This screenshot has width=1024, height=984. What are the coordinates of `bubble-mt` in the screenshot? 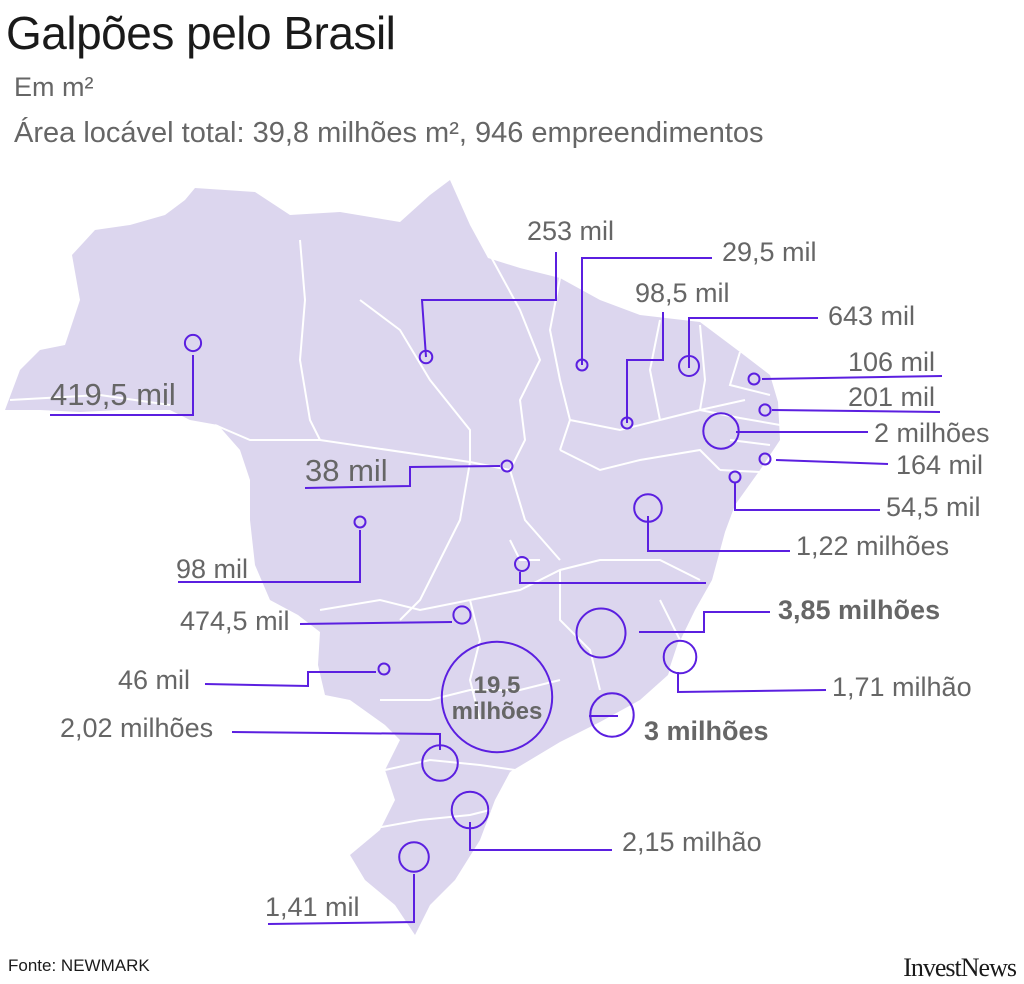 It's located at (360, 522).